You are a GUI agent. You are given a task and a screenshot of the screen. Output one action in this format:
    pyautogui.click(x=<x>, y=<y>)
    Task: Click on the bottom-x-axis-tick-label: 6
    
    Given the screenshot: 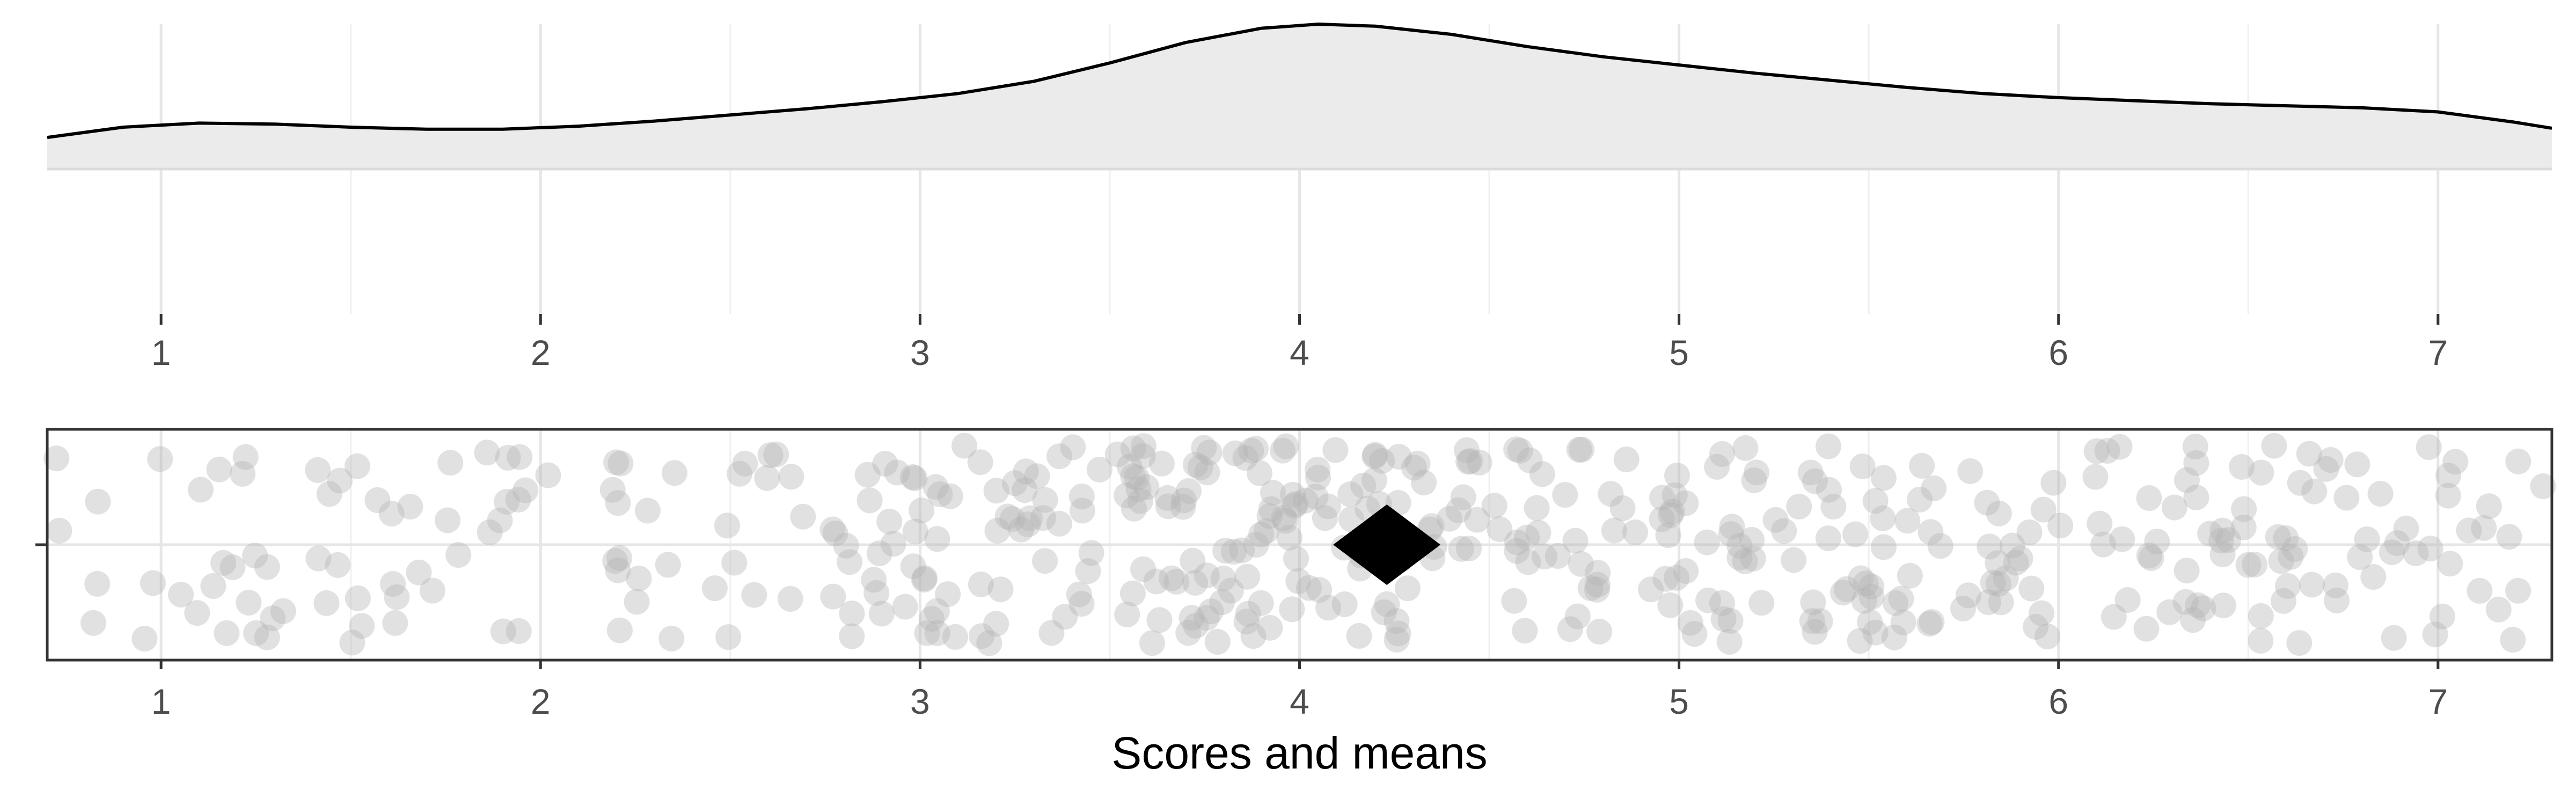 What is the action you would take?
    pyautogui.click(x=2058, y=701)
    